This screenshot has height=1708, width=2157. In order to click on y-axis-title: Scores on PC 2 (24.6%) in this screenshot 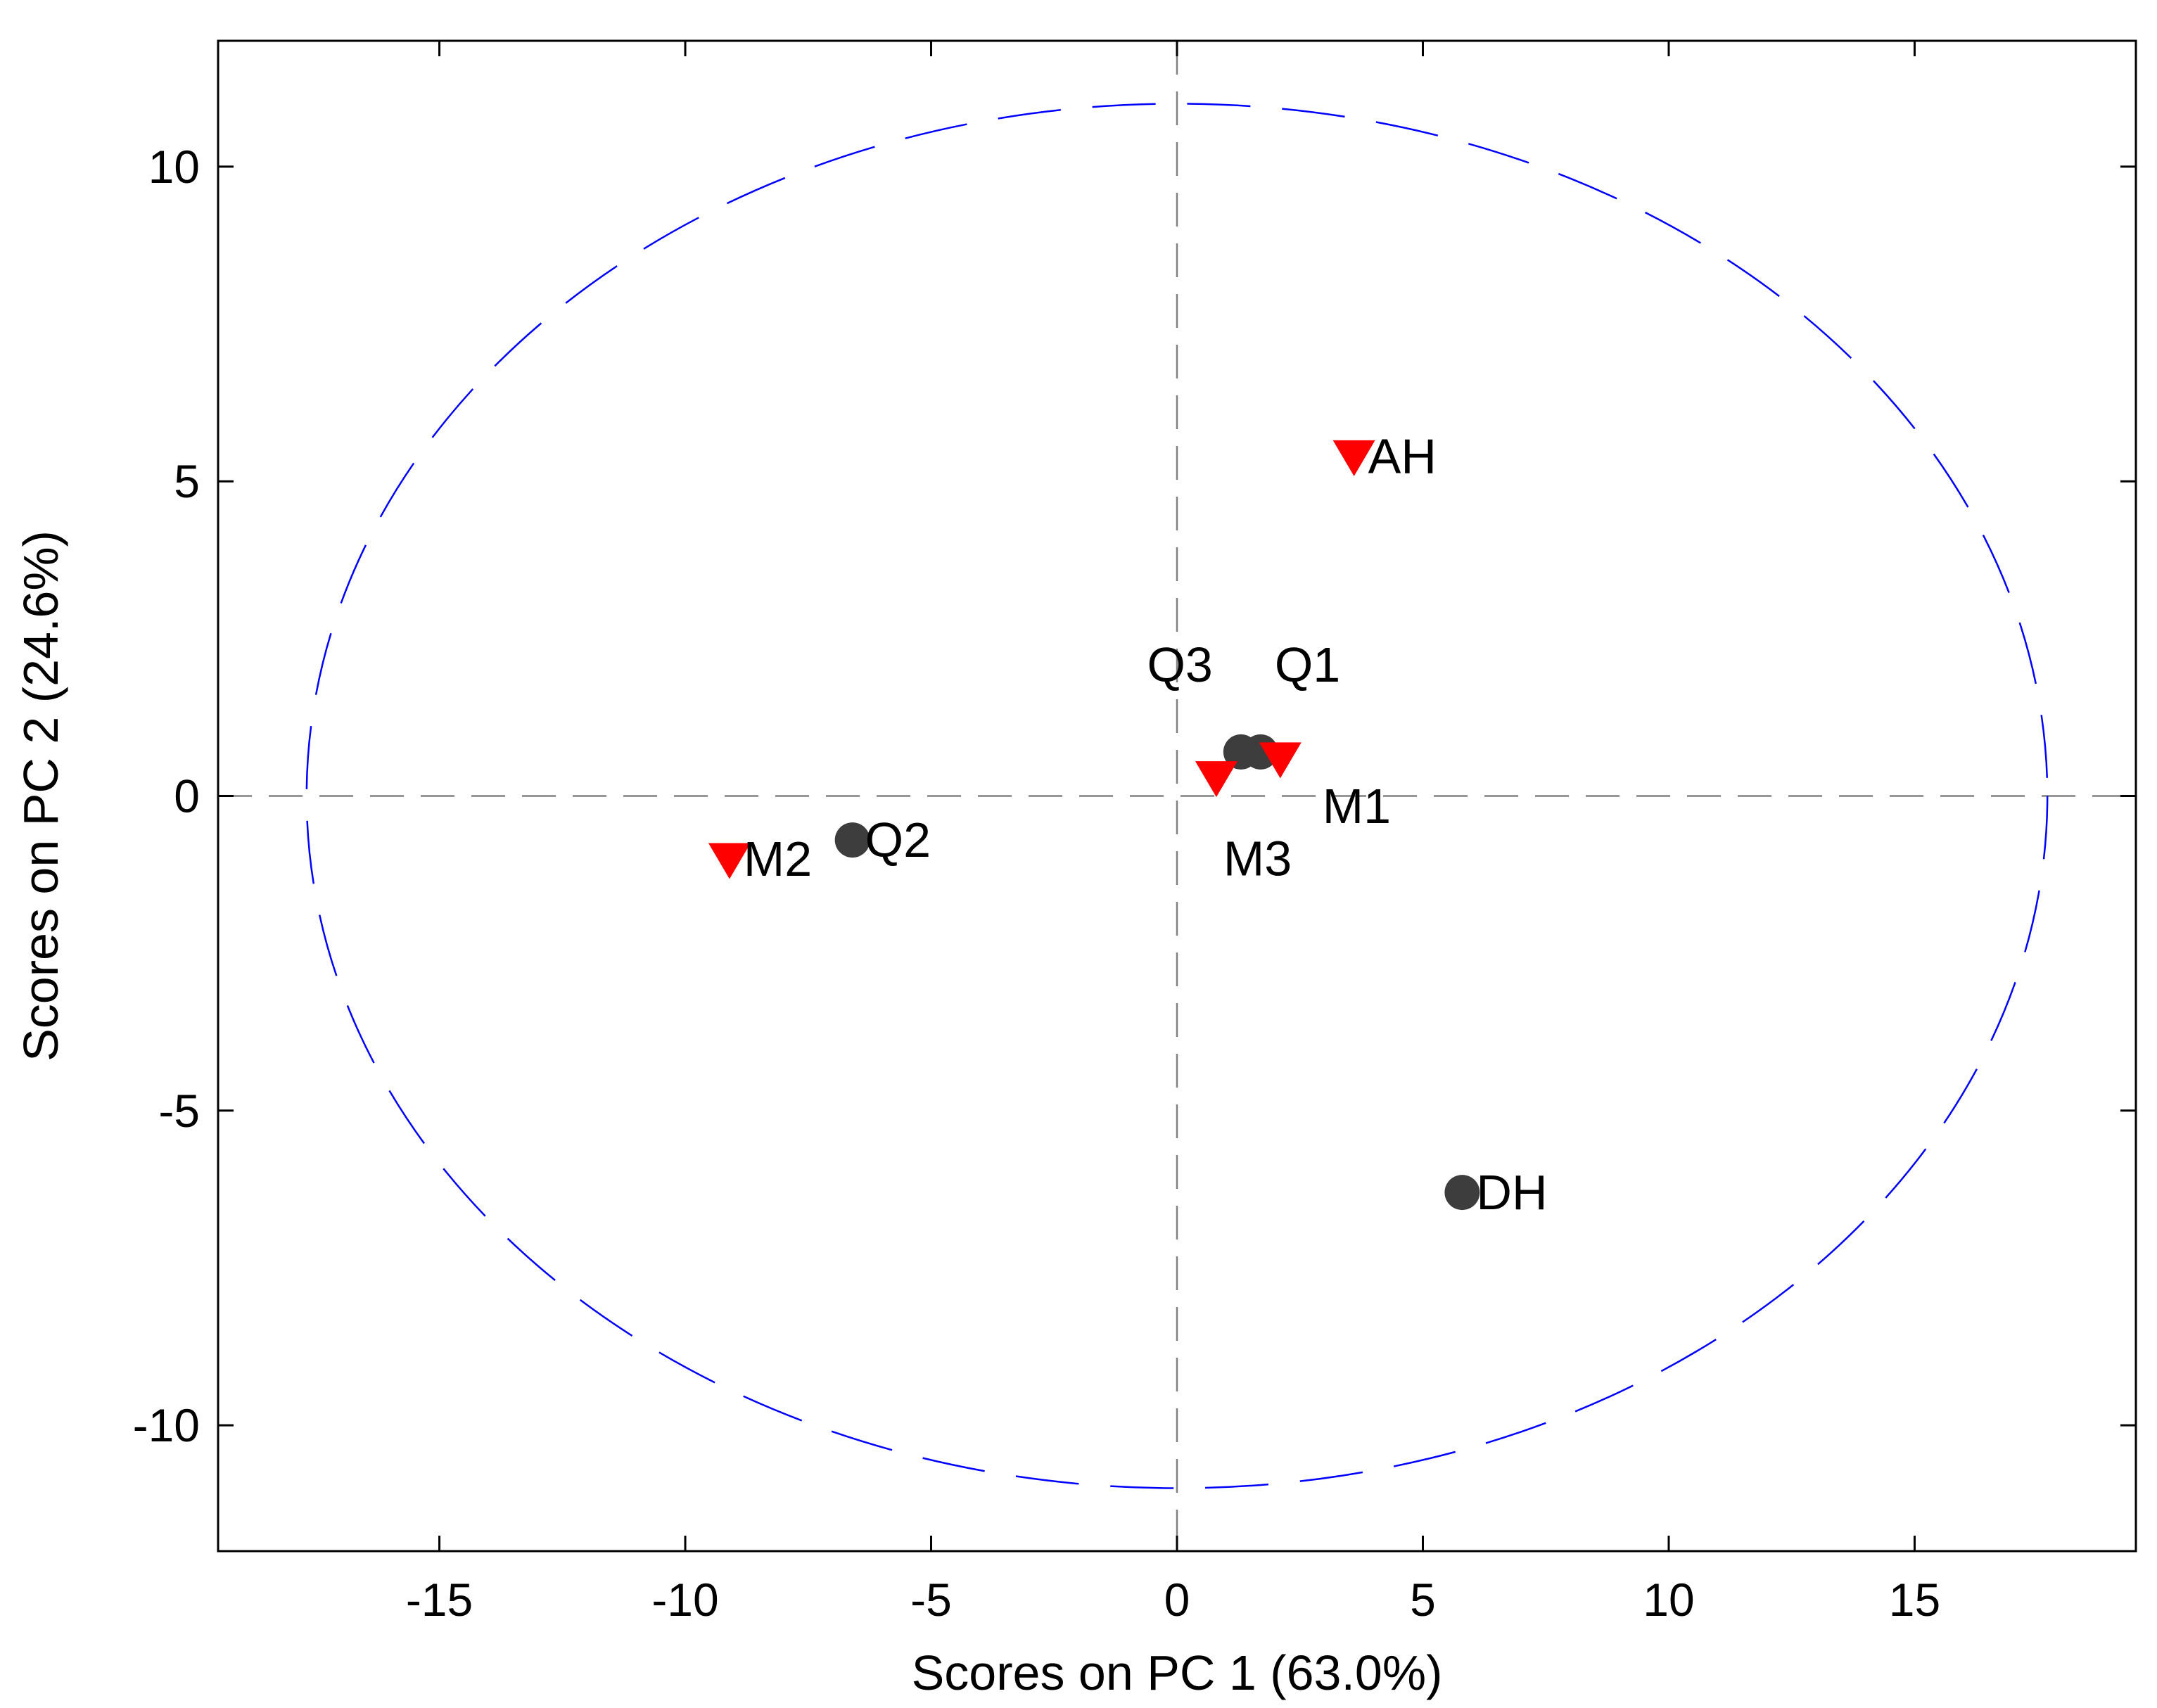, I will do `click(40, 796)`.